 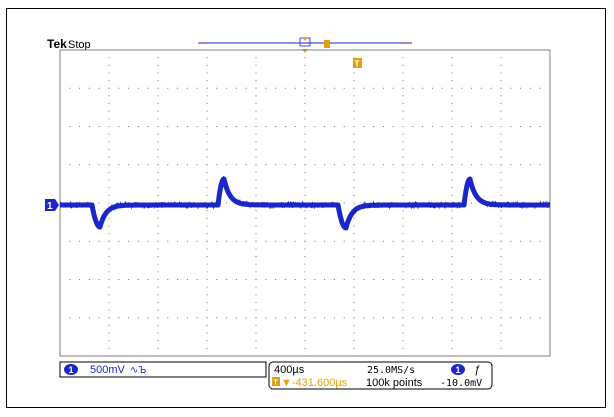 I want to click on channel1-ground-marker-icon, so click(x=50, y=205).